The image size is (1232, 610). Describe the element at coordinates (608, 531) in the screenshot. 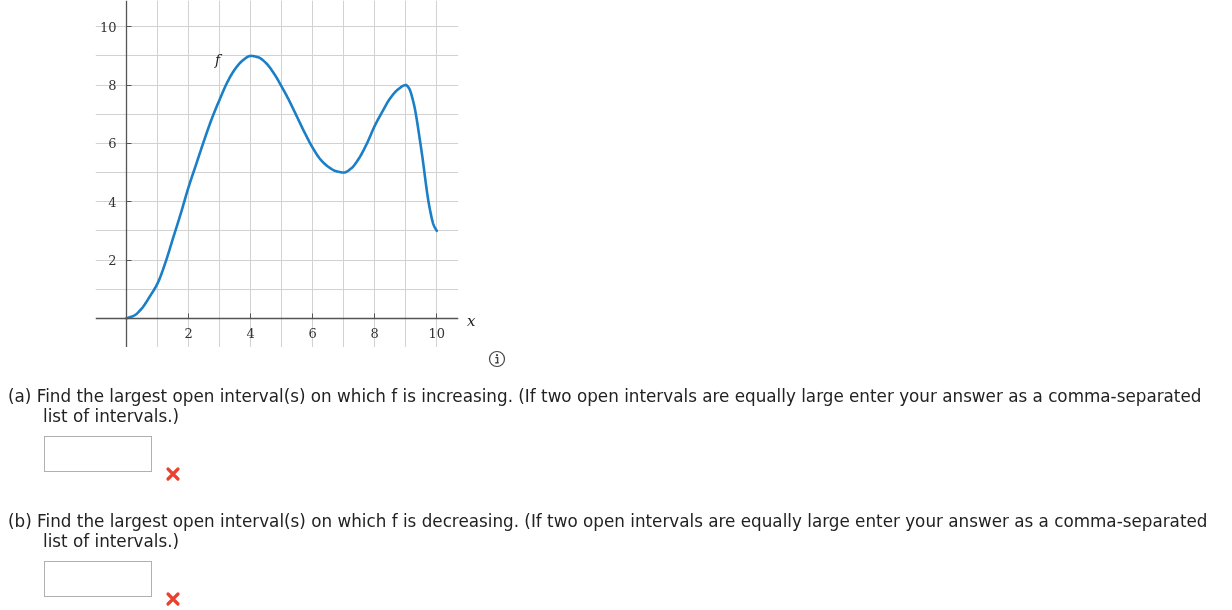

I see `text: (b) Find the largest open interval(s) on which f is decreasing. (If two open intervals are equally large enter your answer as a comma-separated list of intervals.)` at that location.